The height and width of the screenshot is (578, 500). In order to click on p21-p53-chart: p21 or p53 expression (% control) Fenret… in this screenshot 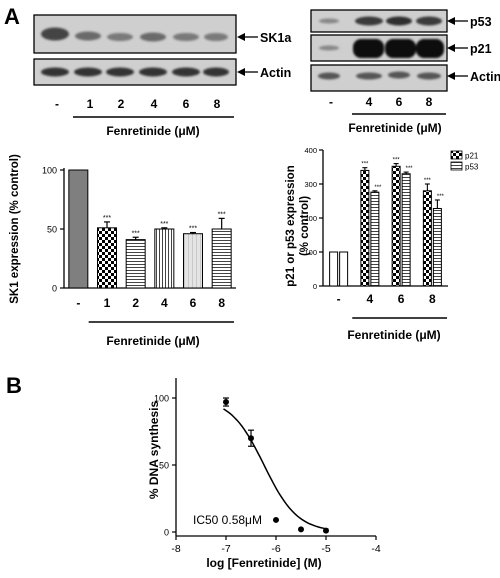, I will do `click(382, 244)`.